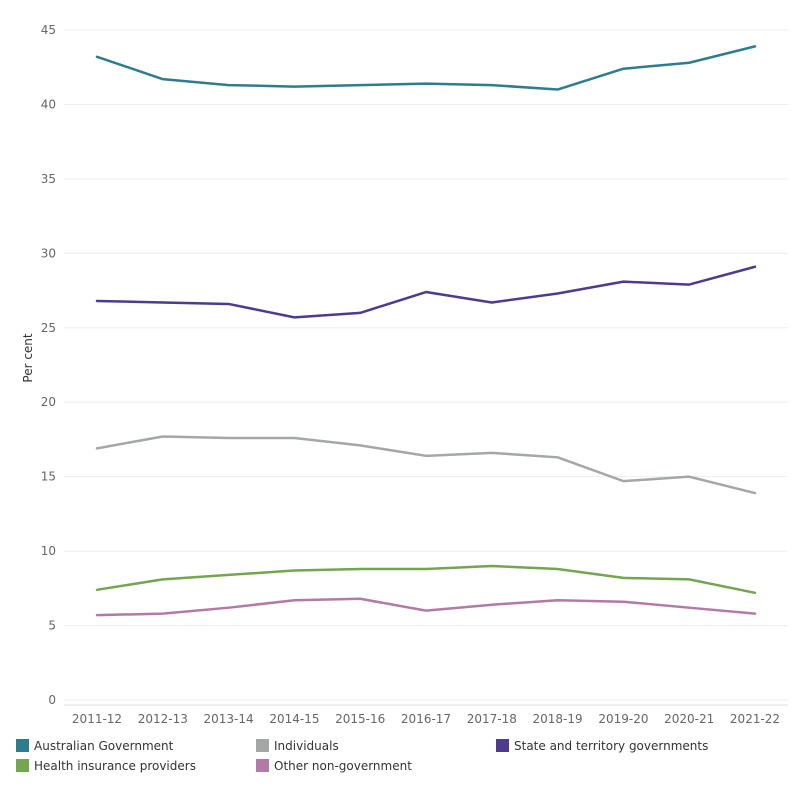 The width and height of the screenshot is (800, 805). I want to click on y-tick-label: 40, so click(48, 104).